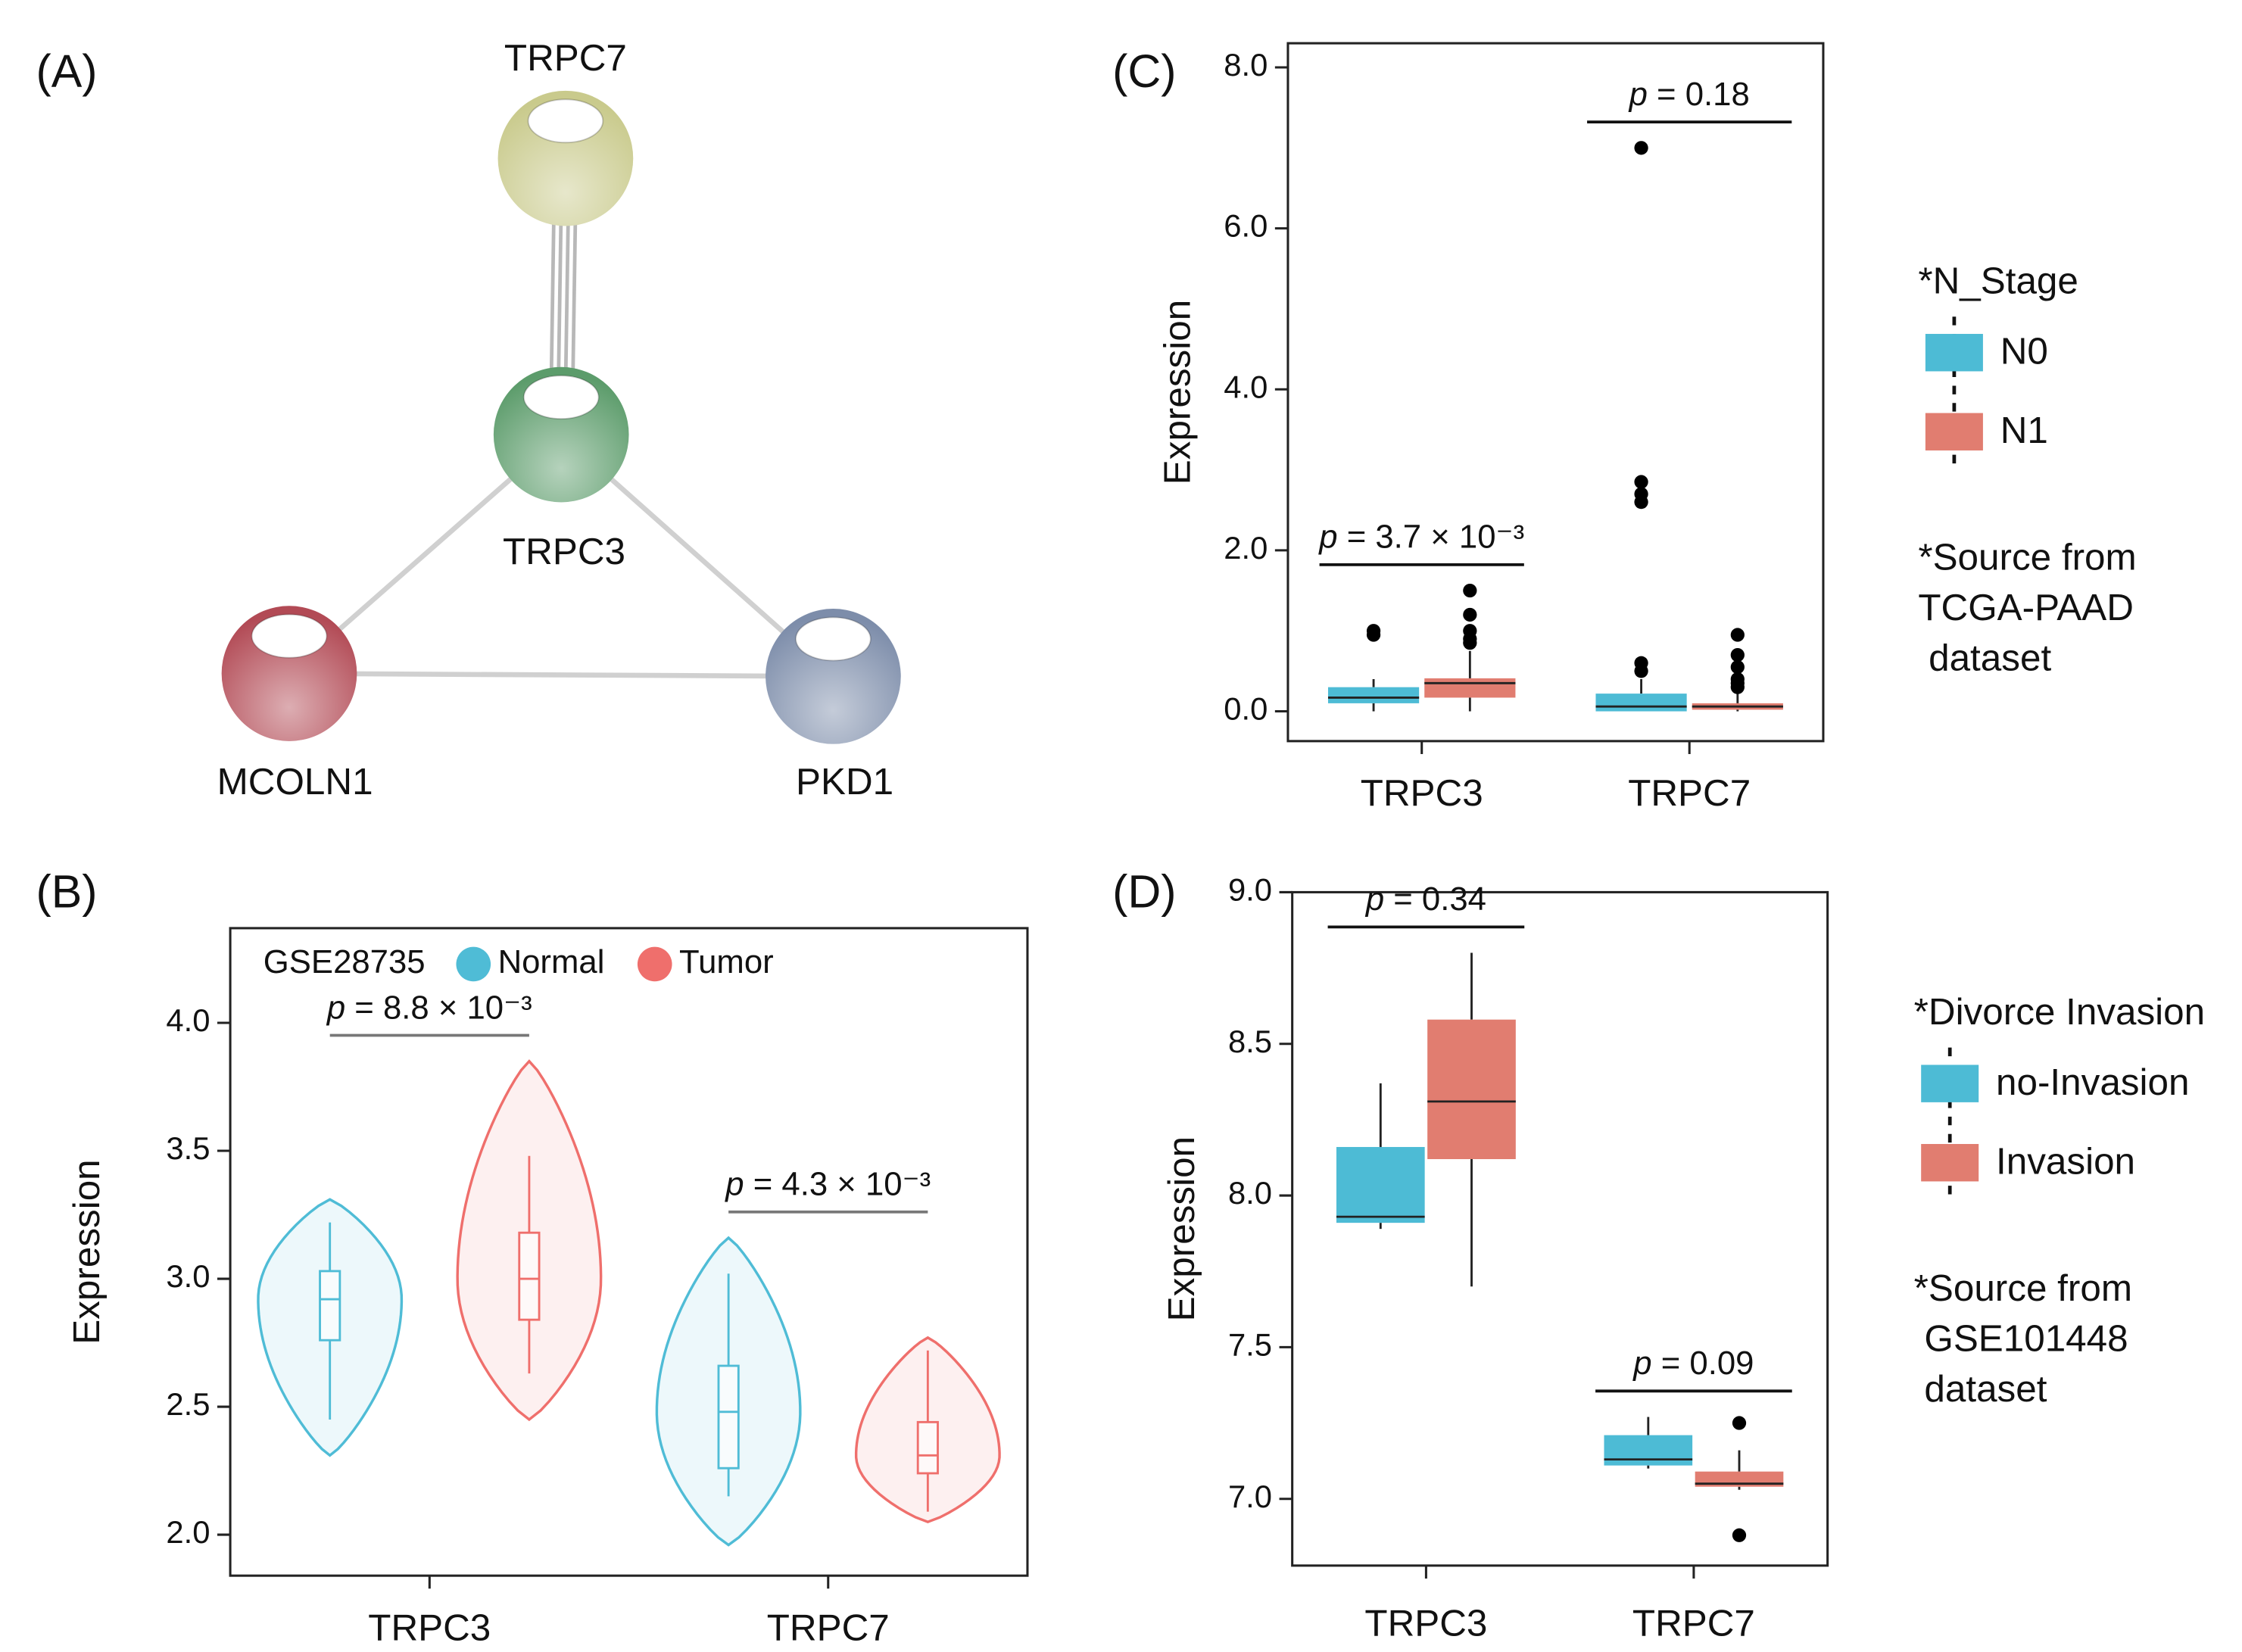 Image resolution: width=2242 pixels, height=1652 pixels. I want to click on panel-label: (B), so click(67, 891).